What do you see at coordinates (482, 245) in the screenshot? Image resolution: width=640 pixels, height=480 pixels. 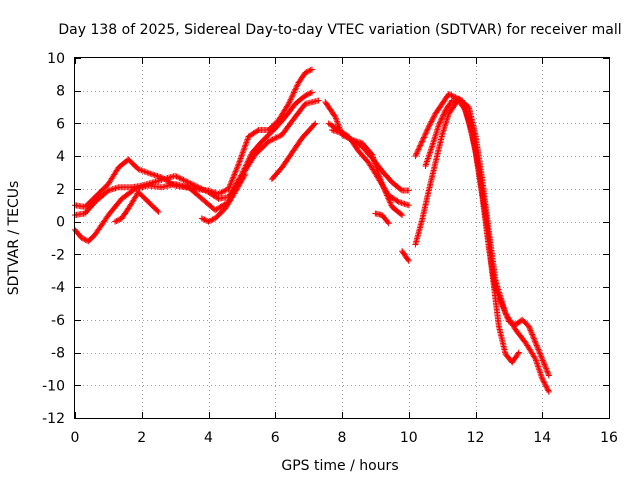 I see `series-track-n` at bounding box center [482, 245].